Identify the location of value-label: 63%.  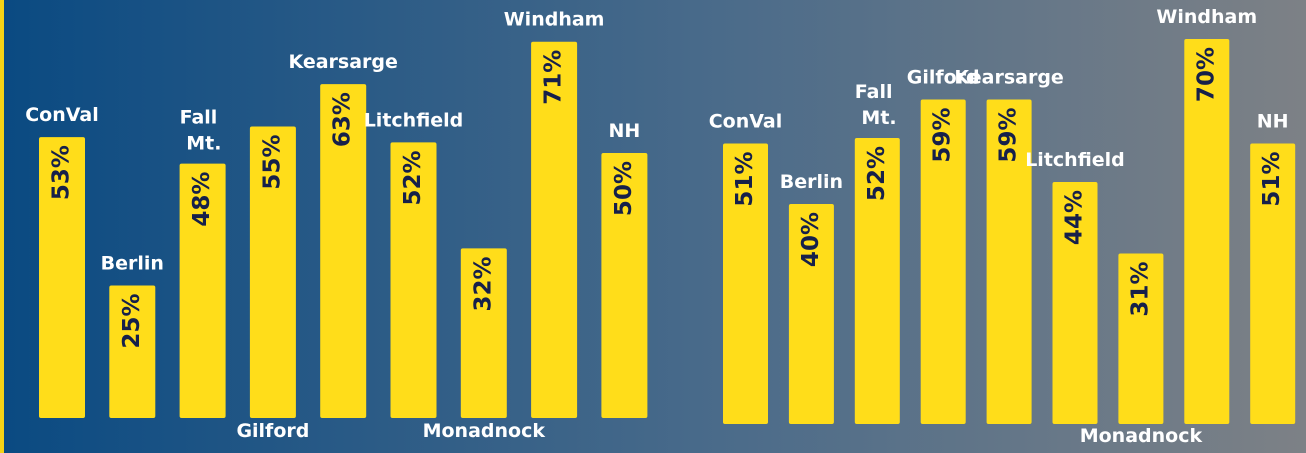
(343, 119).